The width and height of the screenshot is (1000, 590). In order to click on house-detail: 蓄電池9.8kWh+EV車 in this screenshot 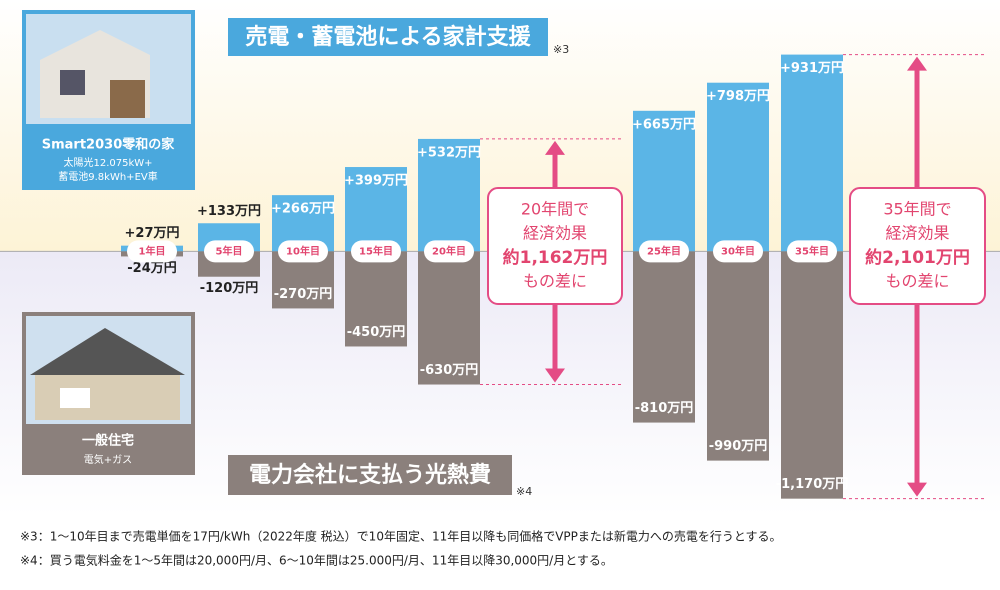, I will do `click(107, 176)`.